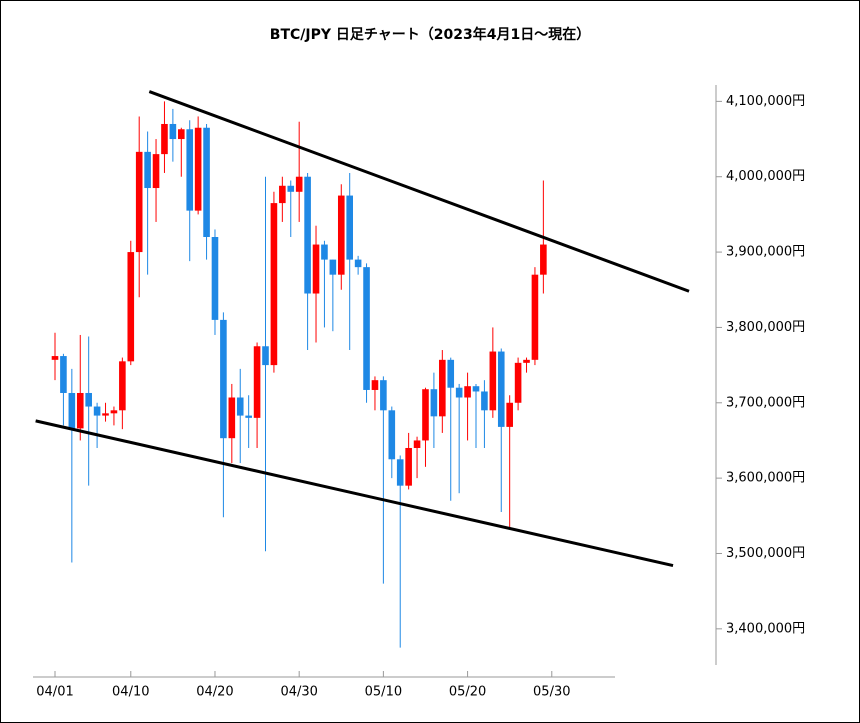  I want to click on y-tick-label: 3,900,000円, so click(765, 252).